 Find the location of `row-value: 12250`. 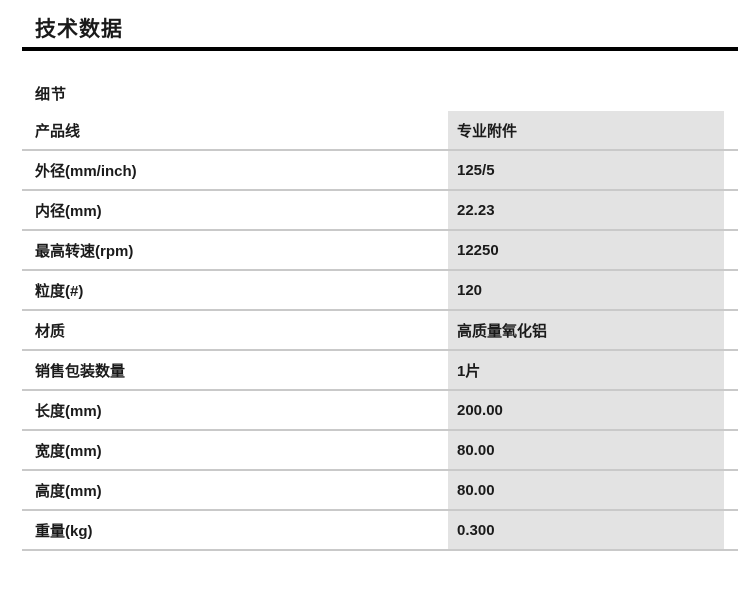

row-value: 12250 is located at coordinates (586, 250).